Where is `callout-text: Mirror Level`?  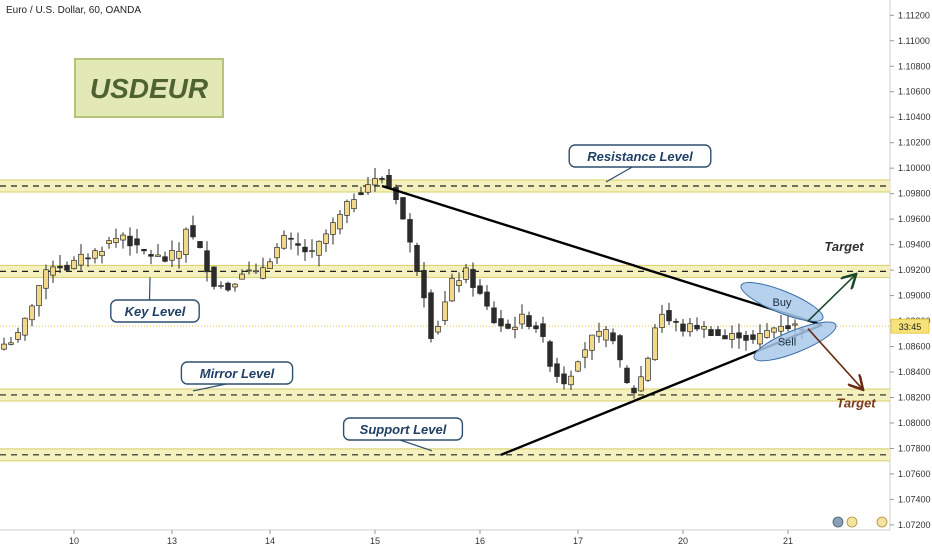
callout-text: Mirror Level is located at coordinates (237, 373).